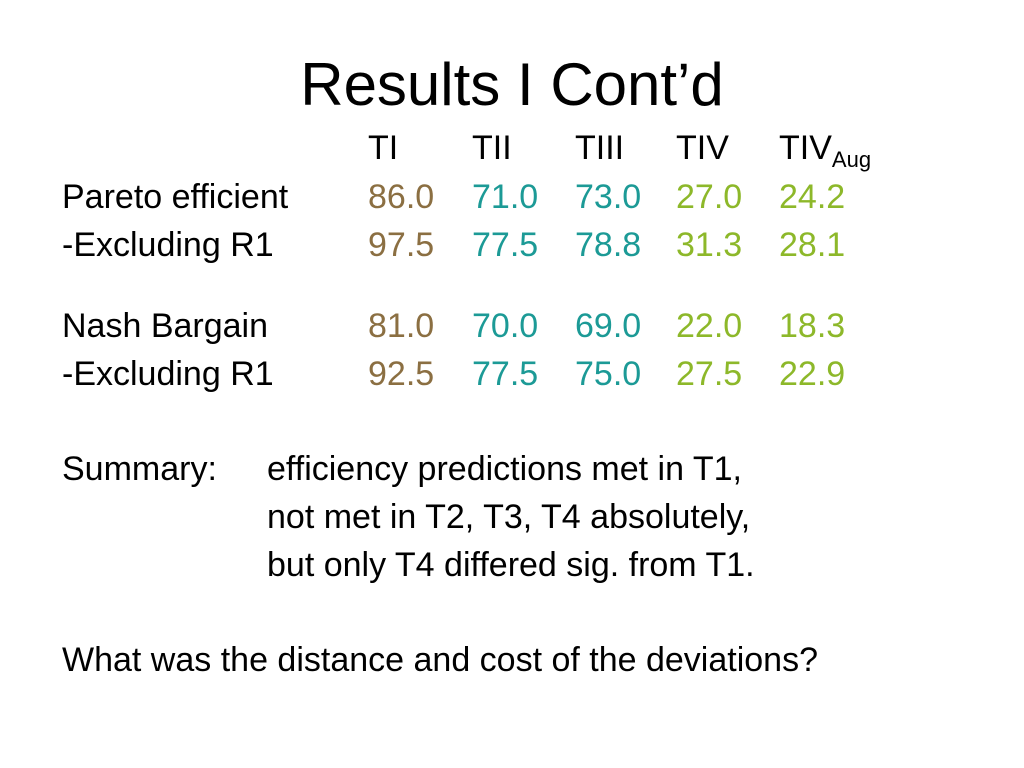 The width and height of the screenshot is (1024, 768). Describe the element at coordinates (851, 159) in the screenshot. I see `header-t4aug-sub: Aug` at that location.